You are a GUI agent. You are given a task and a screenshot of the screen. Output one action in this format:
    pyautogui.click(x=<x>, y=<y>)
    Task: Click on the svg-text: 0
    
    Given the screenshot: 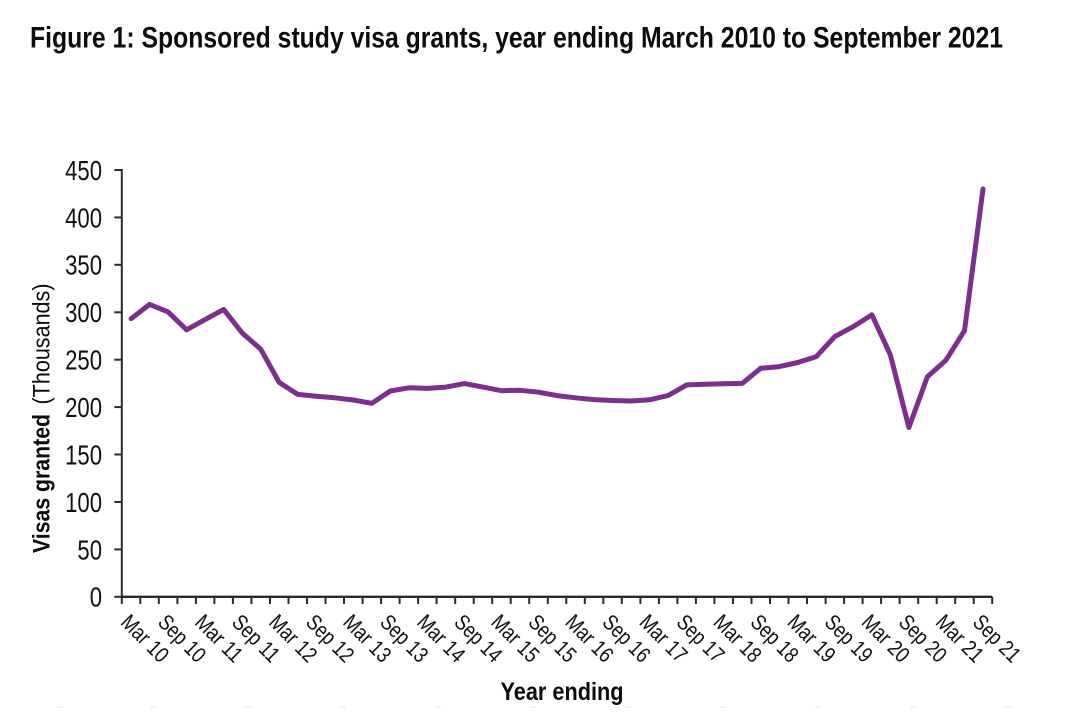 What is the action you would take?
    pyautogui.click(x=96, y=597)
    